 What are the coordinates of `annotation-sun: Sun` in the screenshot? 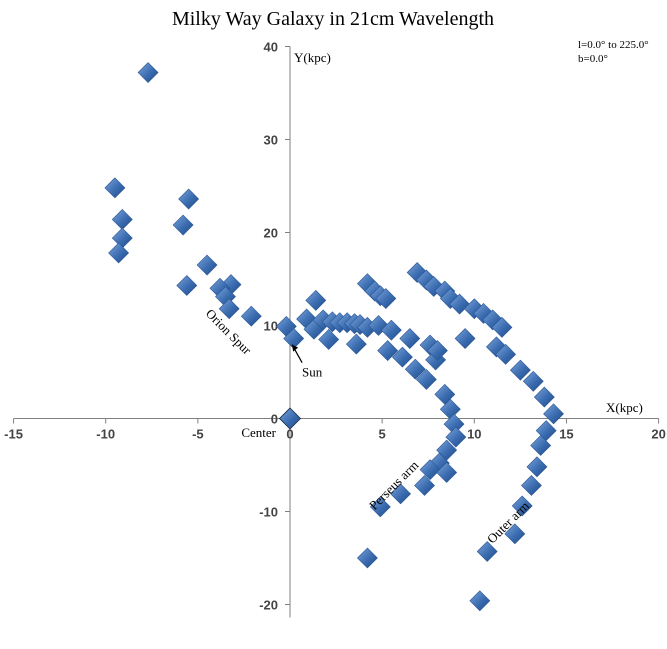 It's located at (312, 372).